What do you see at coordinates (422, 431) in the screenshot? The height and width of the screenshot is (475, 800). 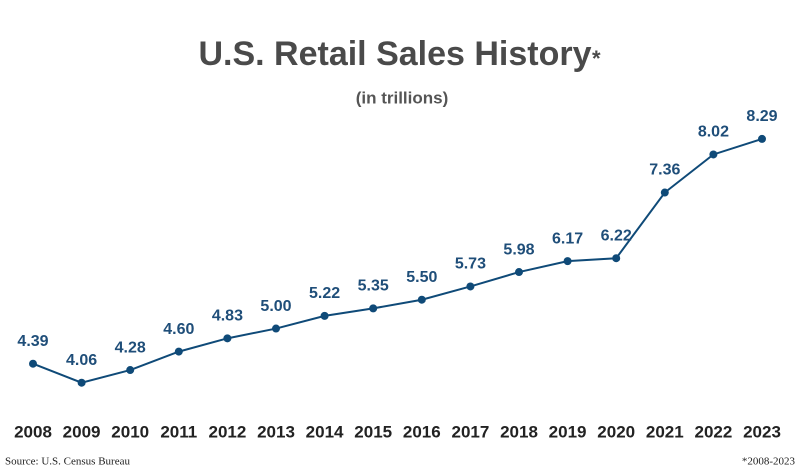 I see `x-tick-label: 2016` at bounding box center [422, 431].